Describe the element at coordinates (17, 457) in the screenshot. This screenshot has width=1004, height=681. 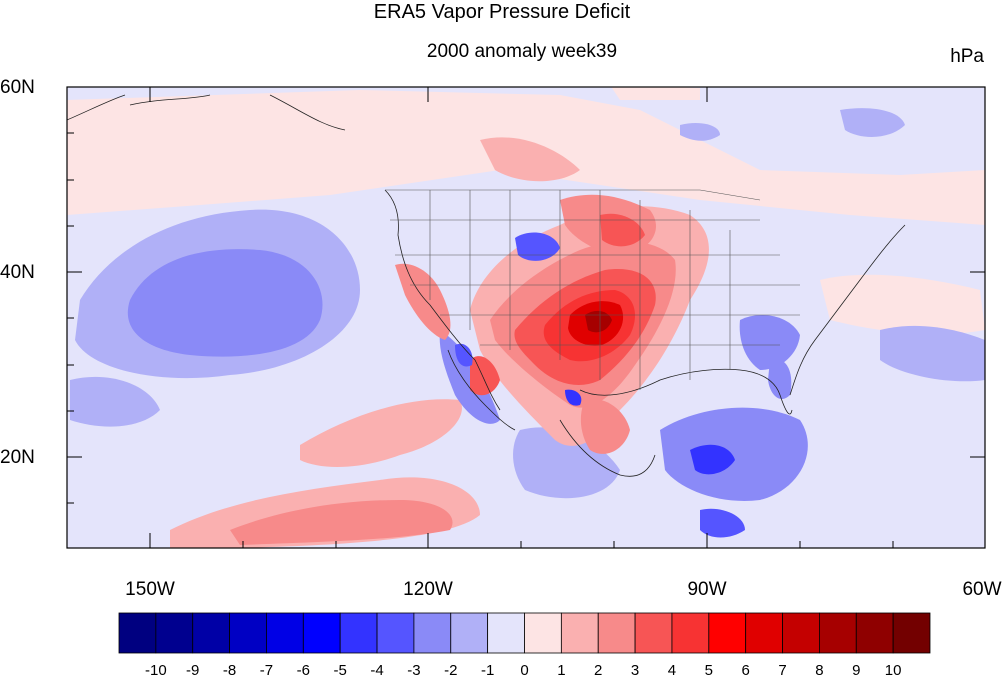
I see `lat-label-20n: 20N` at that location.